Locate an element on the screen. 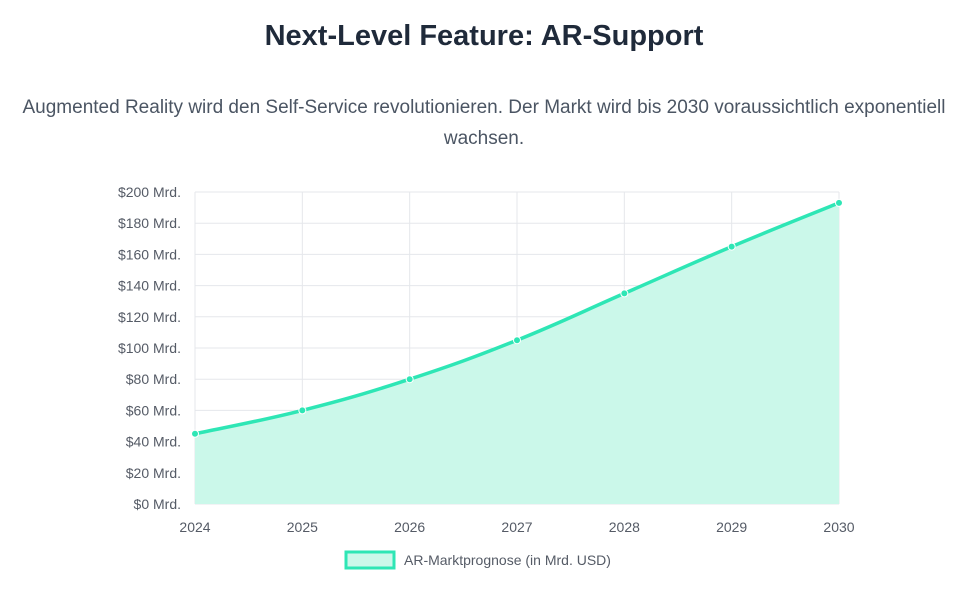 Image resolution: width=968 pixels, height=599 pixels. x-axis-labels: 2024 2025 2026 2027 2028 2029 2030 is located at coordinates (516, 527).